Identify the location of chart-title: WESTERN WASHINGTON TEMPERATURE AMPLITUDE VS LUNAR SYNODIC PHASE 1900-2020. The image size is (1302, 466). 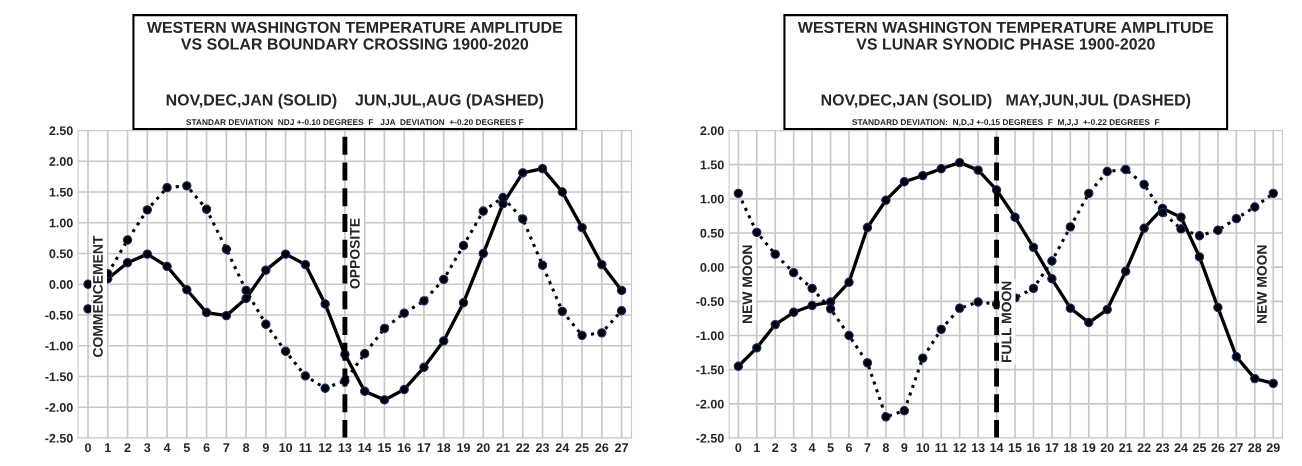
(1005, 35).